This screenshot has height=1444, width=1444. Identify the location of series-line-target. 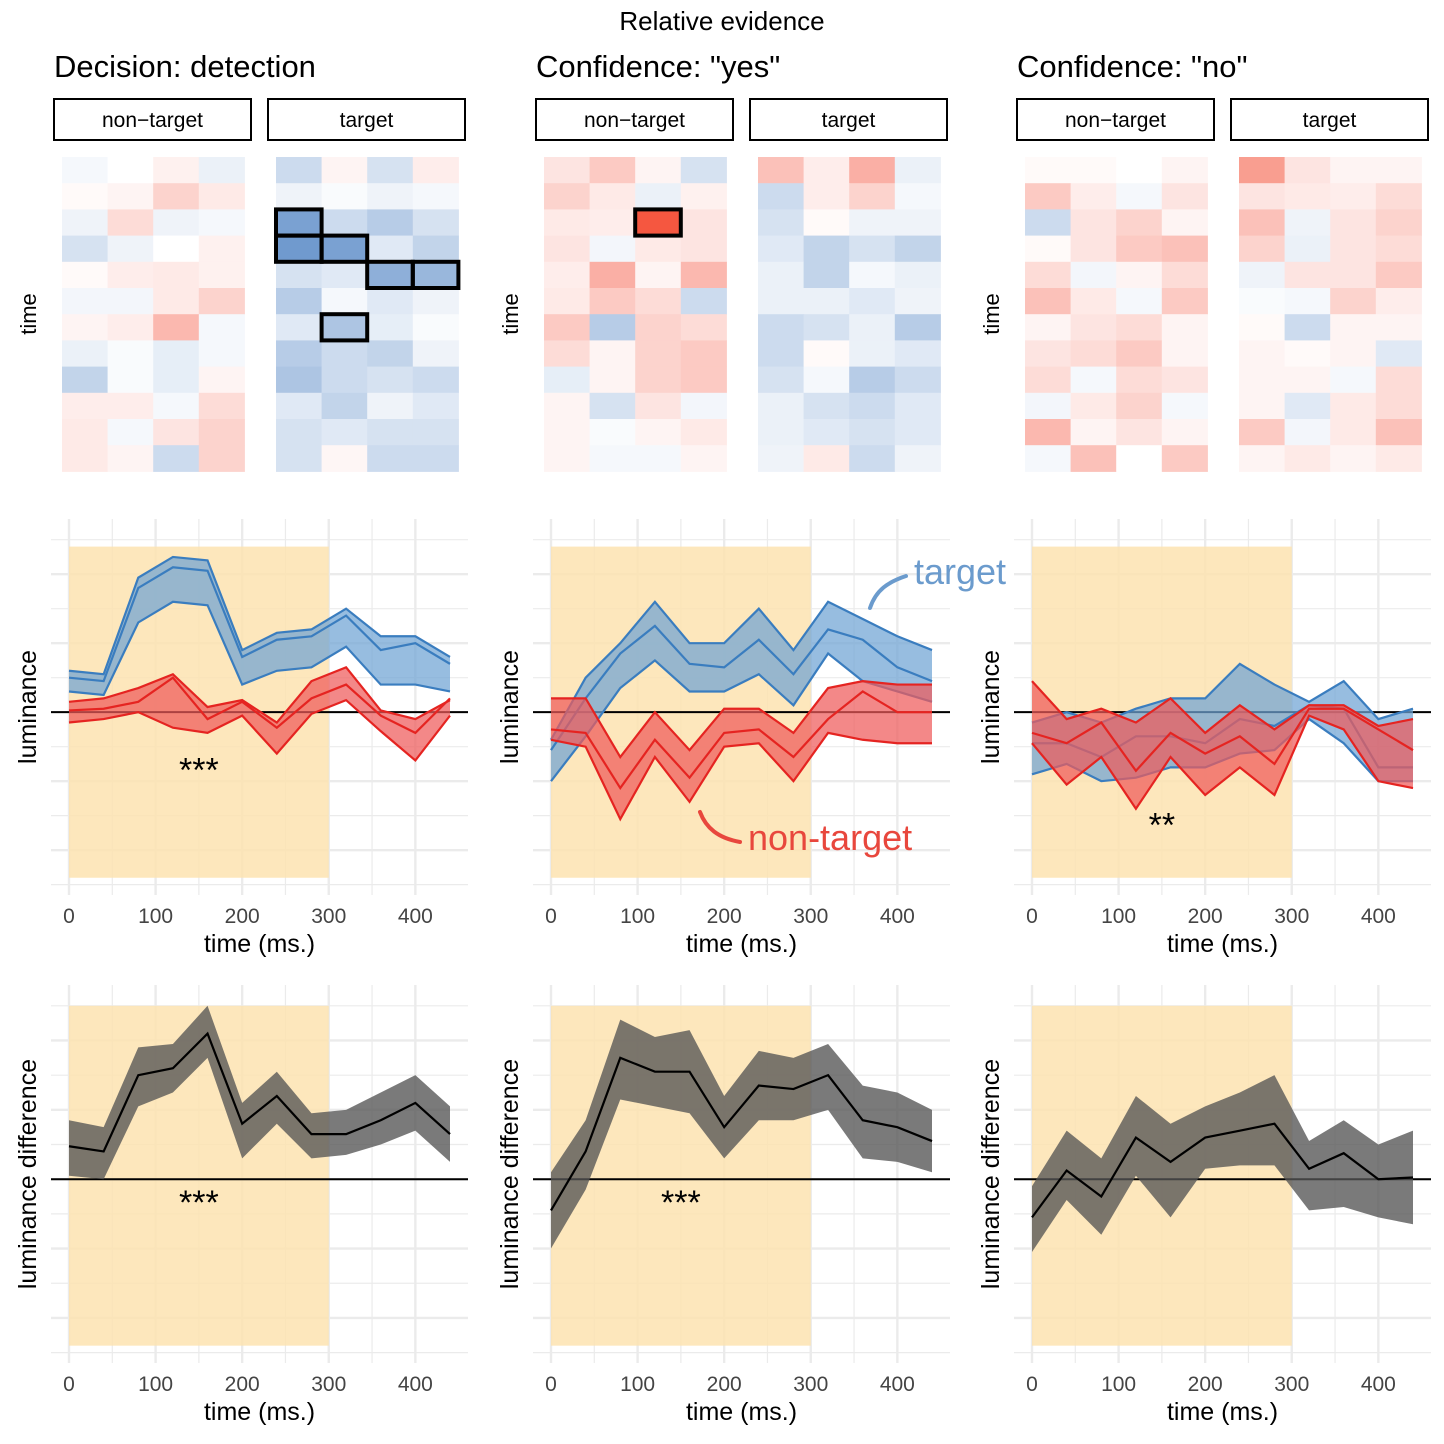
(741, 687).